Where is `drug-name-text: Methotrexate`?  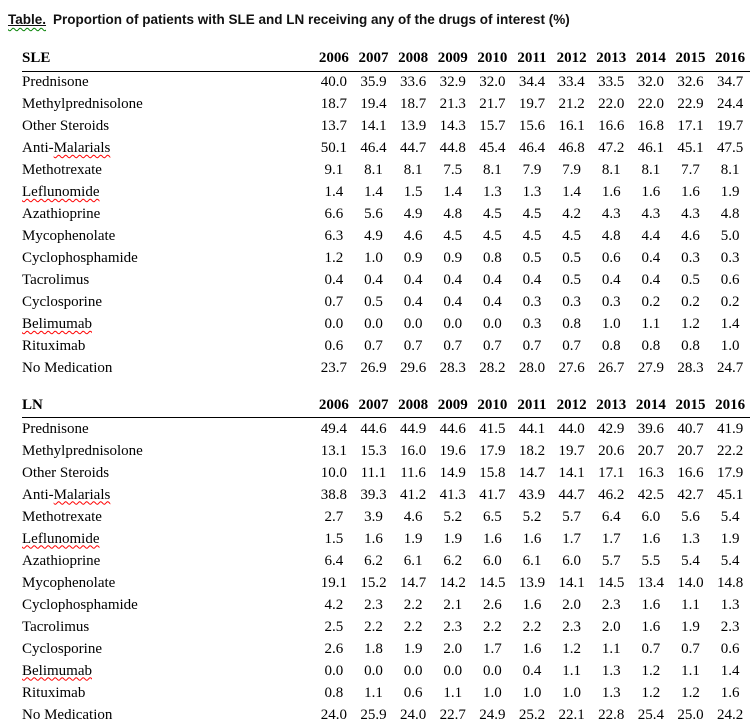 drug-name-text: Methotrexate is located at coordinates (62, 170).